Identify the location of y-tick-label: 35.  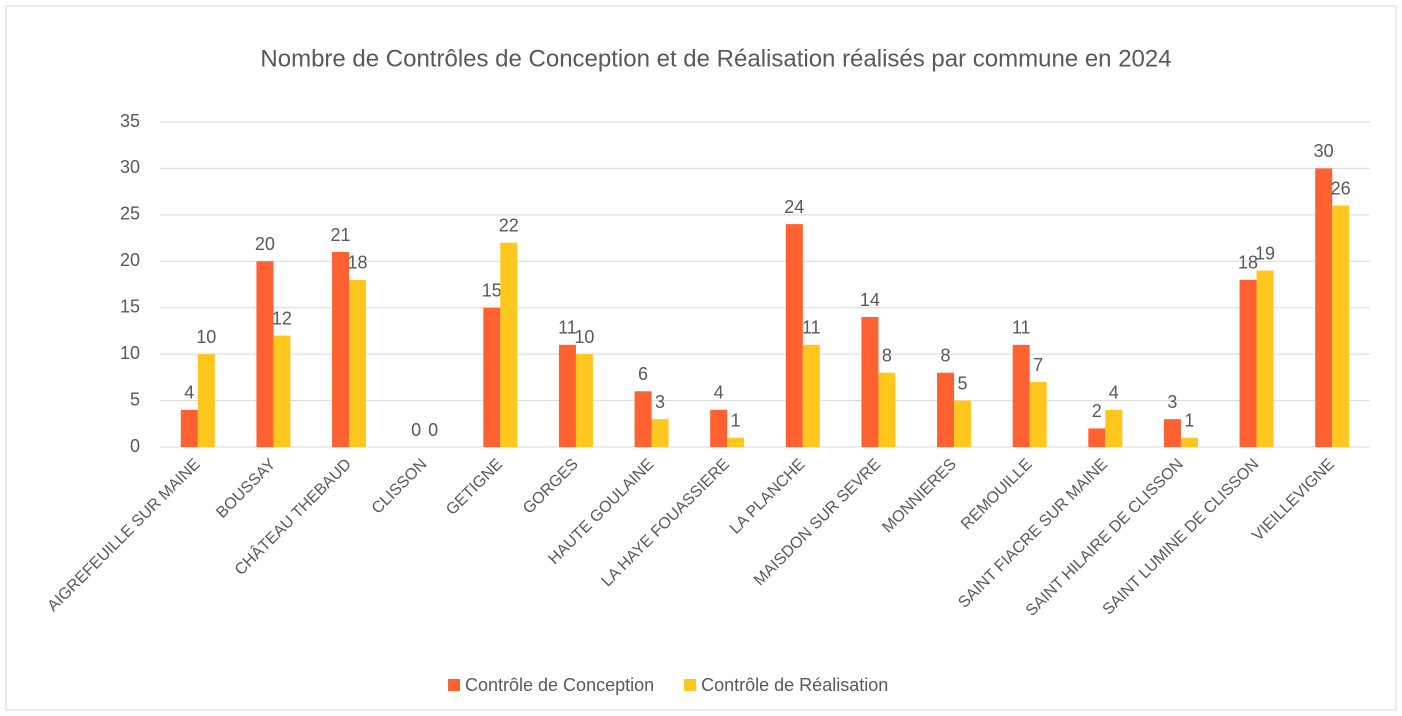
(130, 121).